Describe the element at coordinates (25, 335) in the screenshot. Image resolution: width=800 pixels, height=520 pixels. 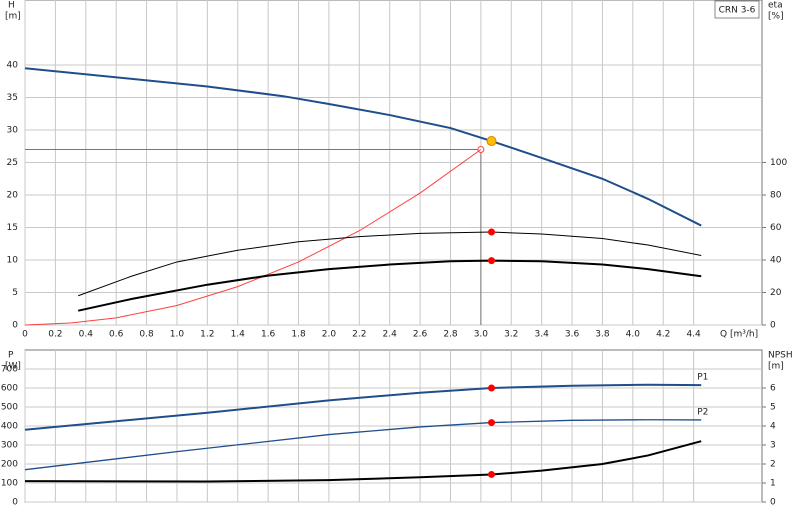
I see `x-tick-label: 0` at that location.